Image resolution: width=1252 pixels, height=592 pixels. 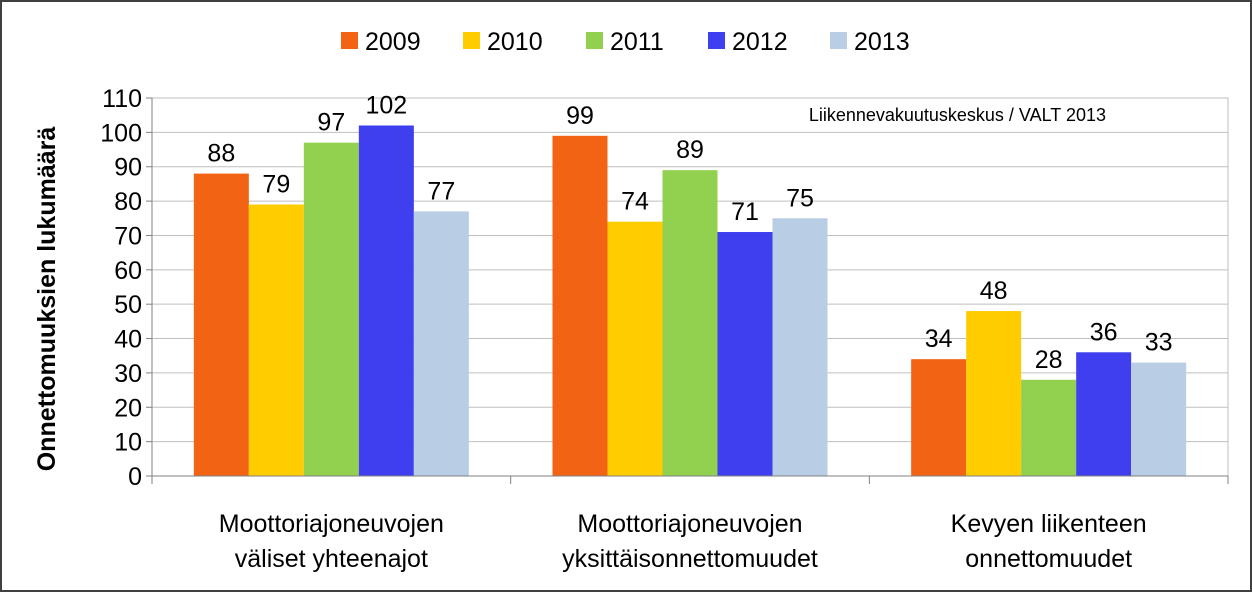 What do you see at coordinates (939, 339) in the screenshot?
I see `data-label: 34` at bounding box center [939, 339].